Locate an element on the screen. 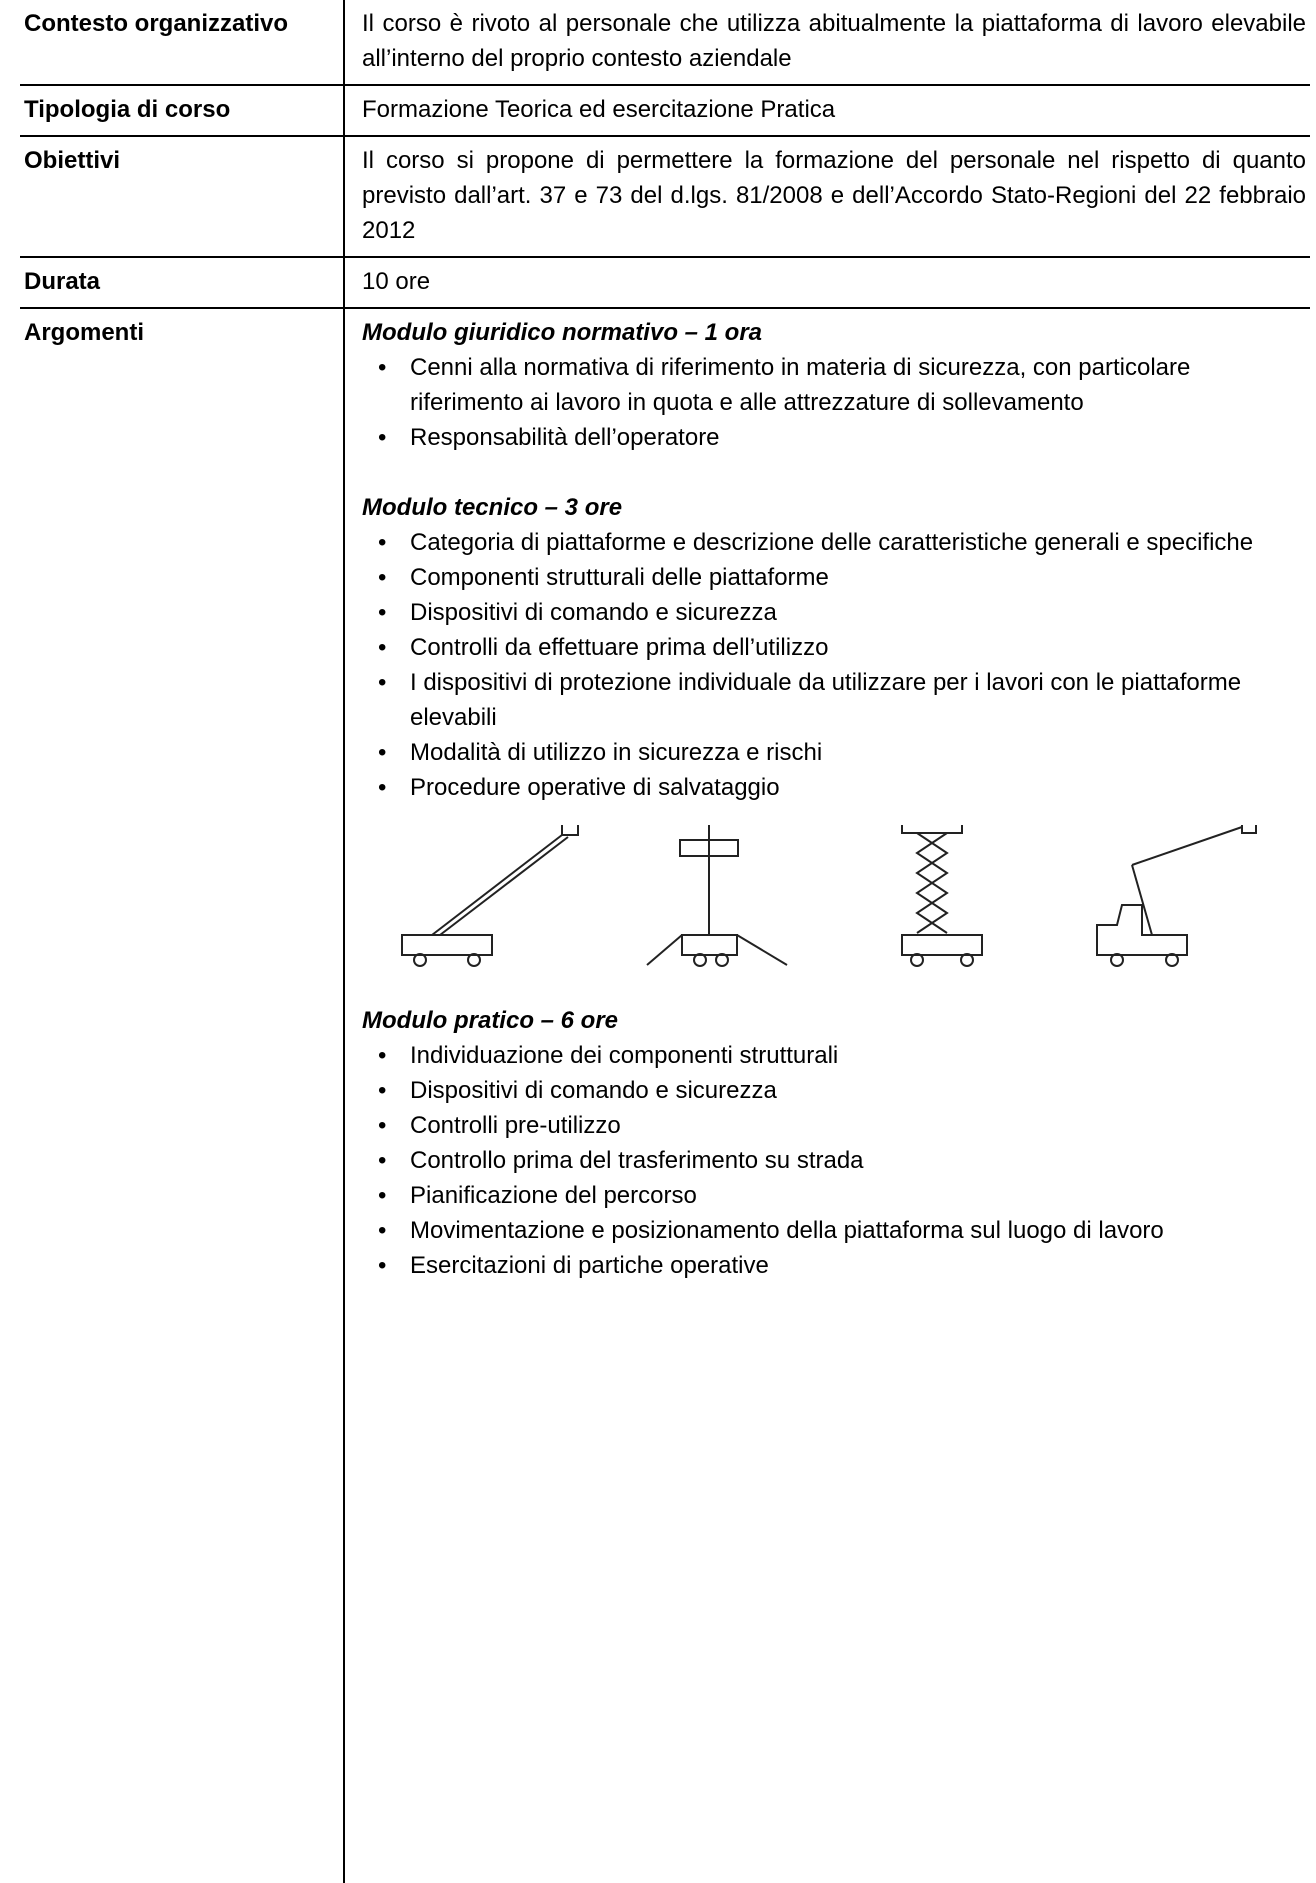  platform-illustrations is located at coordinates (829, 896).